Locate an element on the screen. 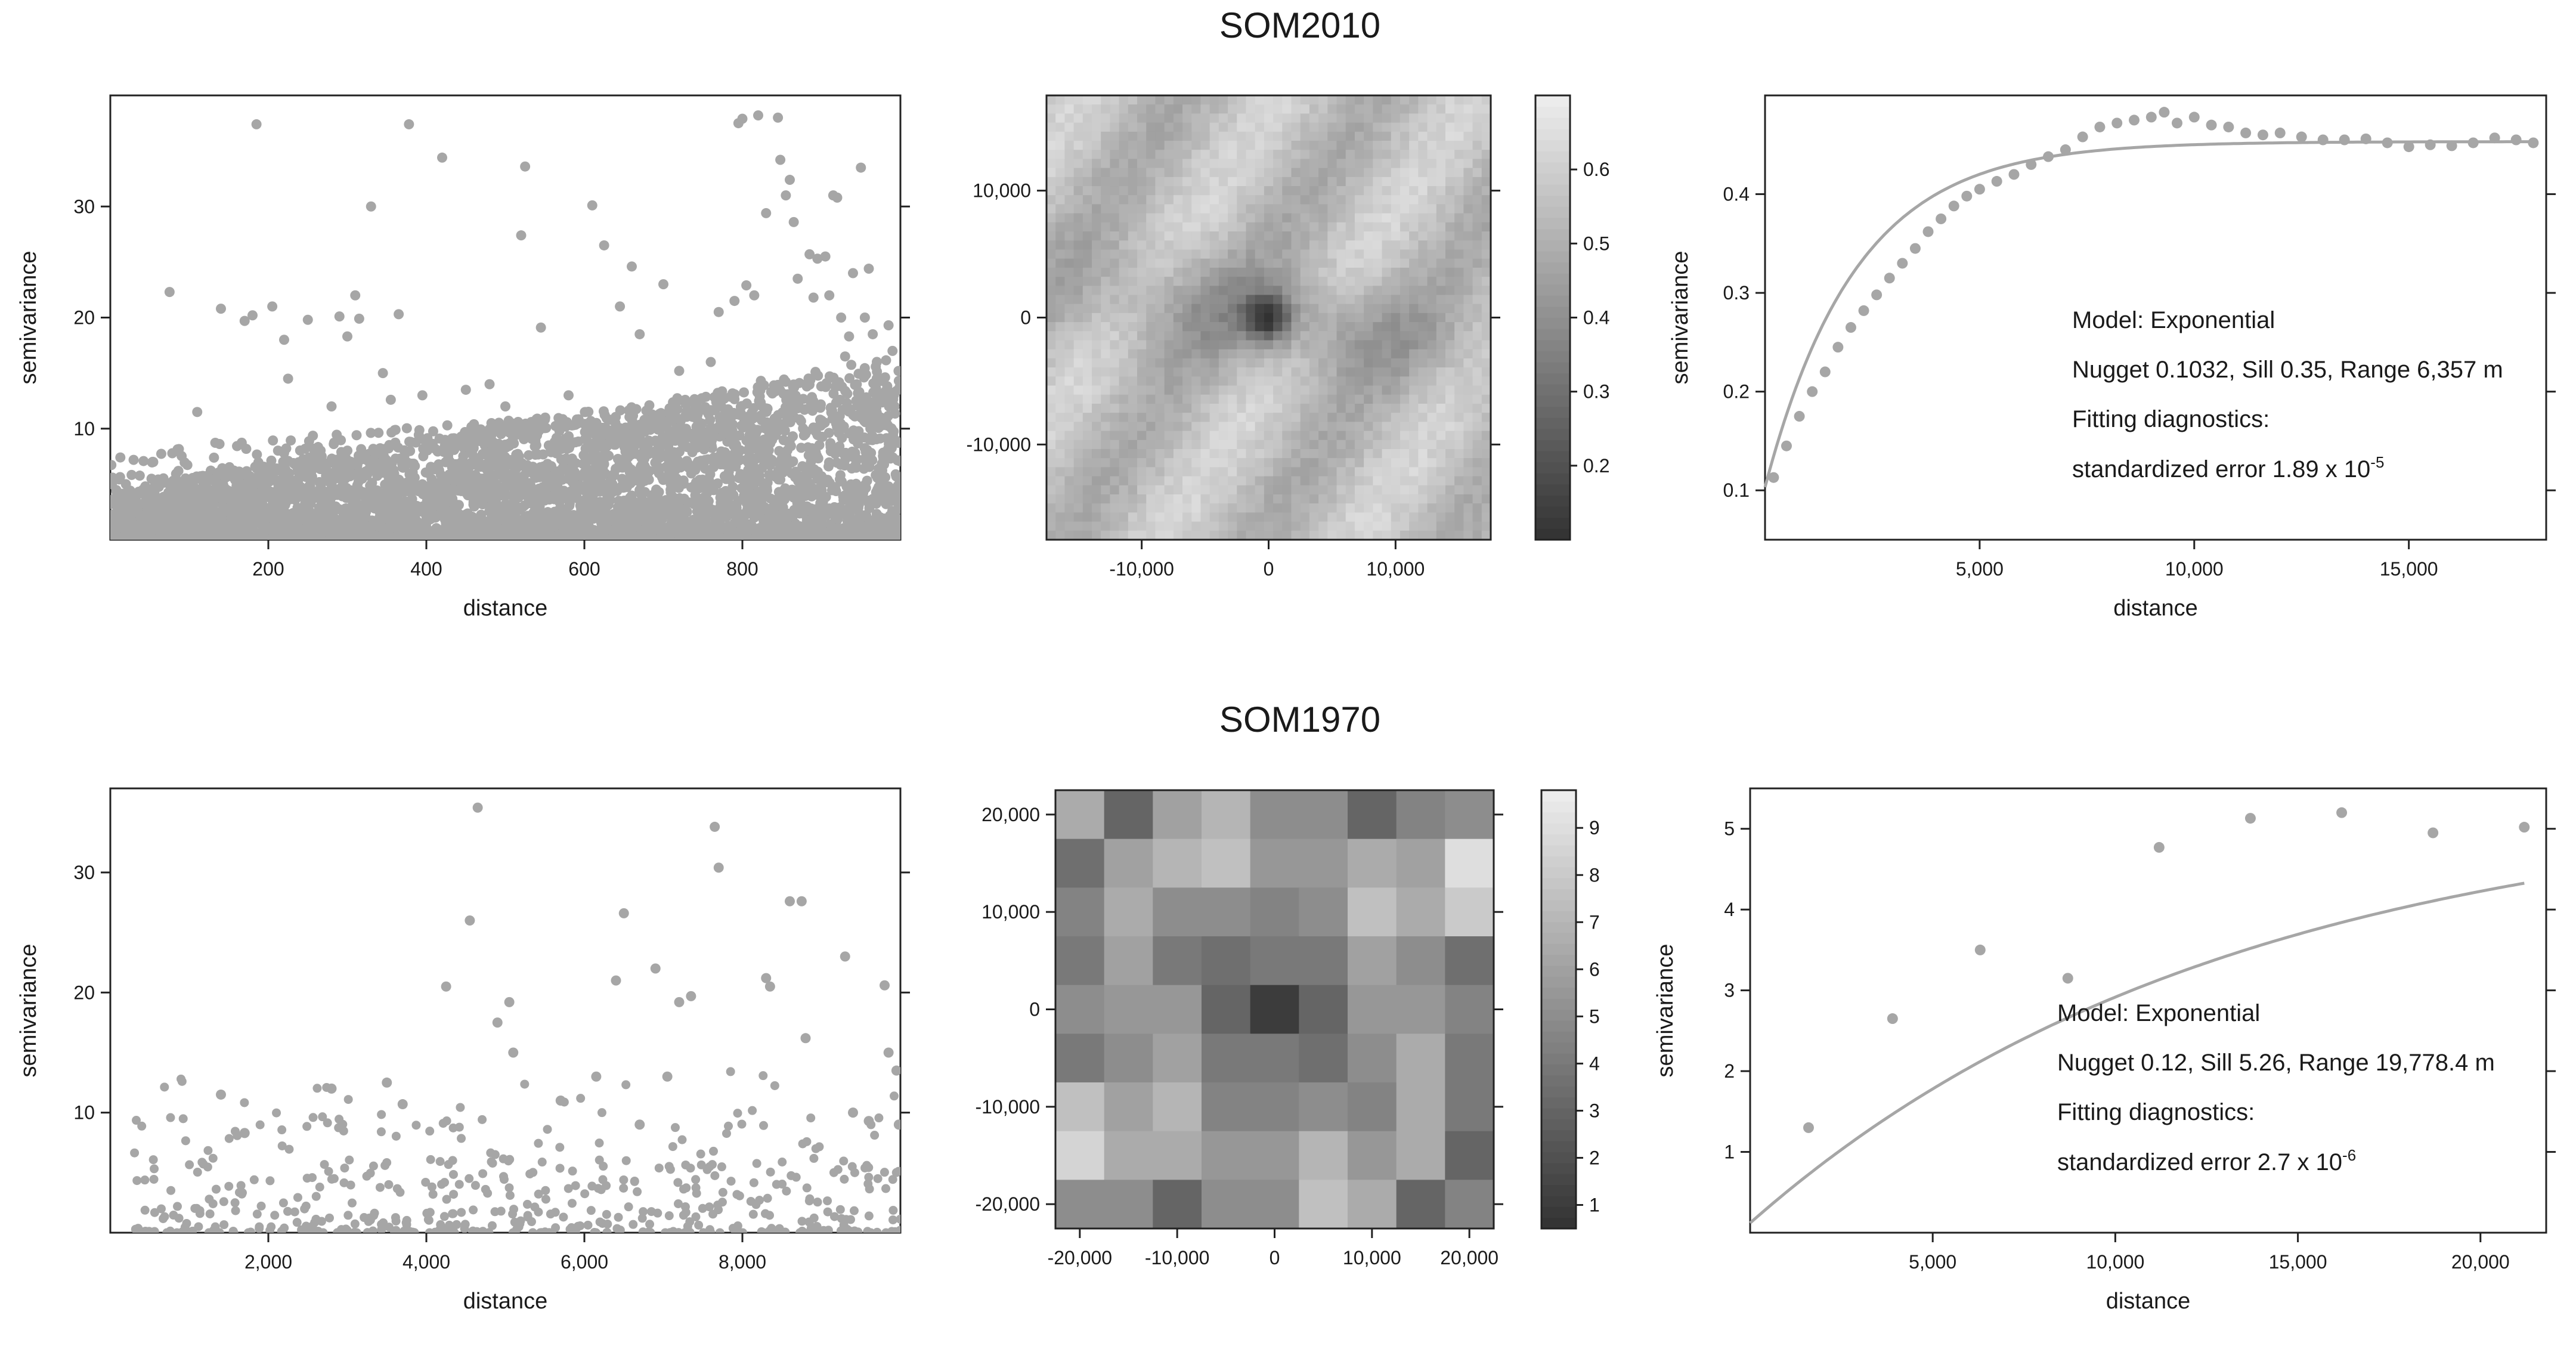 Image resolution: width=2576 pixels, height=1346 pixels. som1970-title: SOM1970 is located at coordinates (1300, 720).